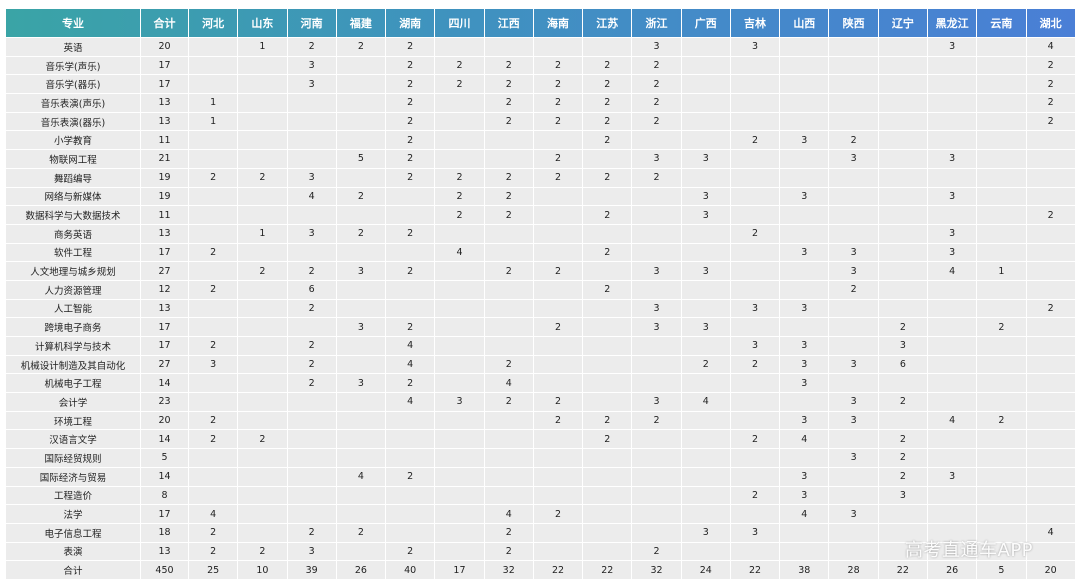  What do you see at coordinates (164, 140) in the screenshot?
I see `count-cell: 11` at bounding box center [164, 140].